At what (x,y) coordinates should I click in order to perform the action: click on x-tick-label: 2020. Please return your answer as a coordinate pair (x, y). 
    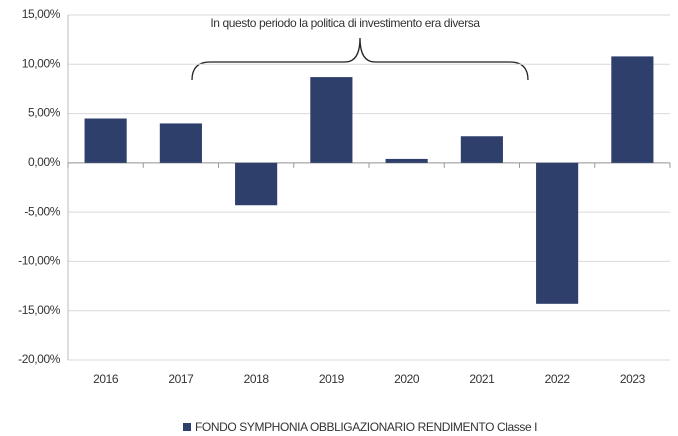
    Looking at the image, I should click on (407, 379).